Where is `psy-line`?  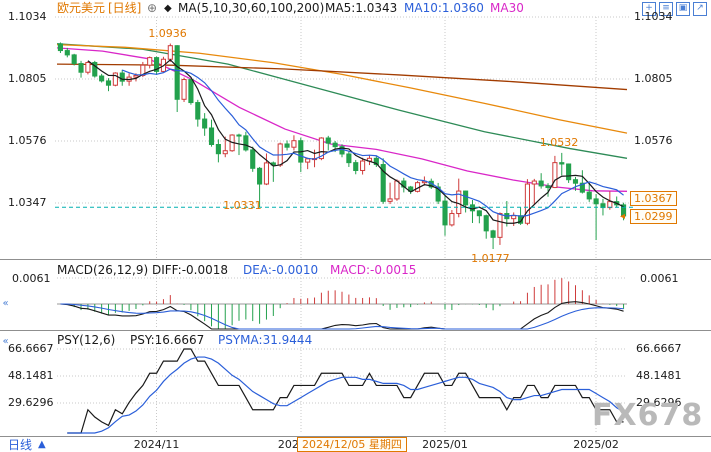
psy-line is located at coordinates (345, 391).